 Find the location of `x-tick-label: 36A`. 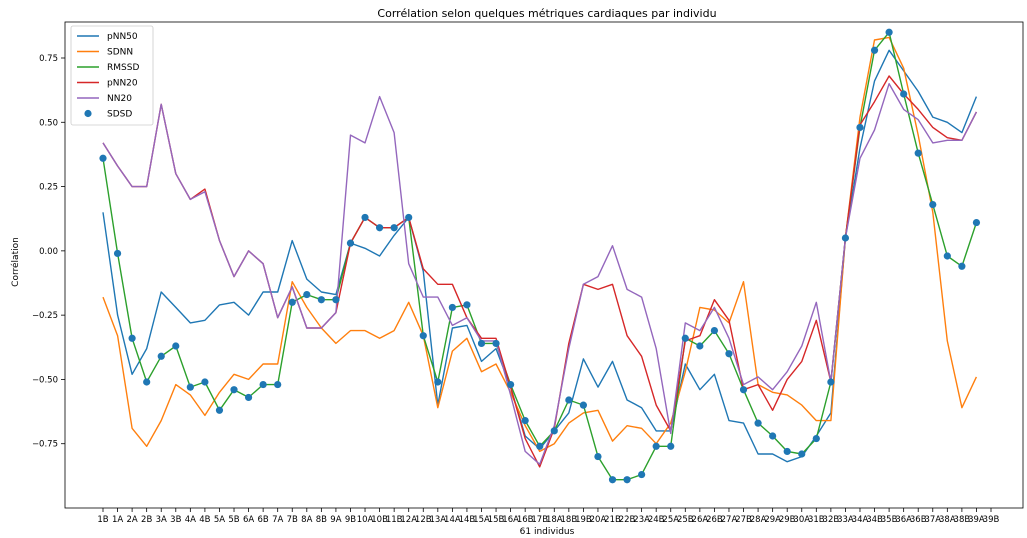

x-tick-label: 36A is located at coordinates (903, 520).